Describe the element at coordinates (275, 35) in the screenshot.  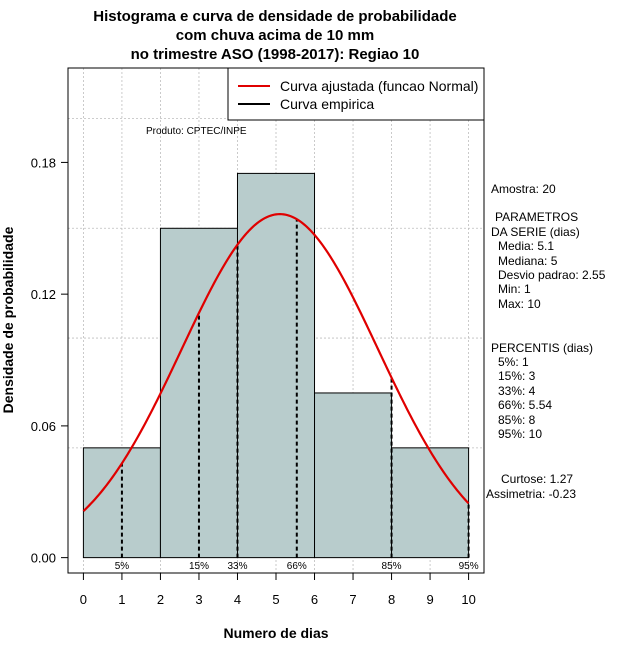
I see `chart-title-line-2: com chuva acima de 10 mm` at that location.